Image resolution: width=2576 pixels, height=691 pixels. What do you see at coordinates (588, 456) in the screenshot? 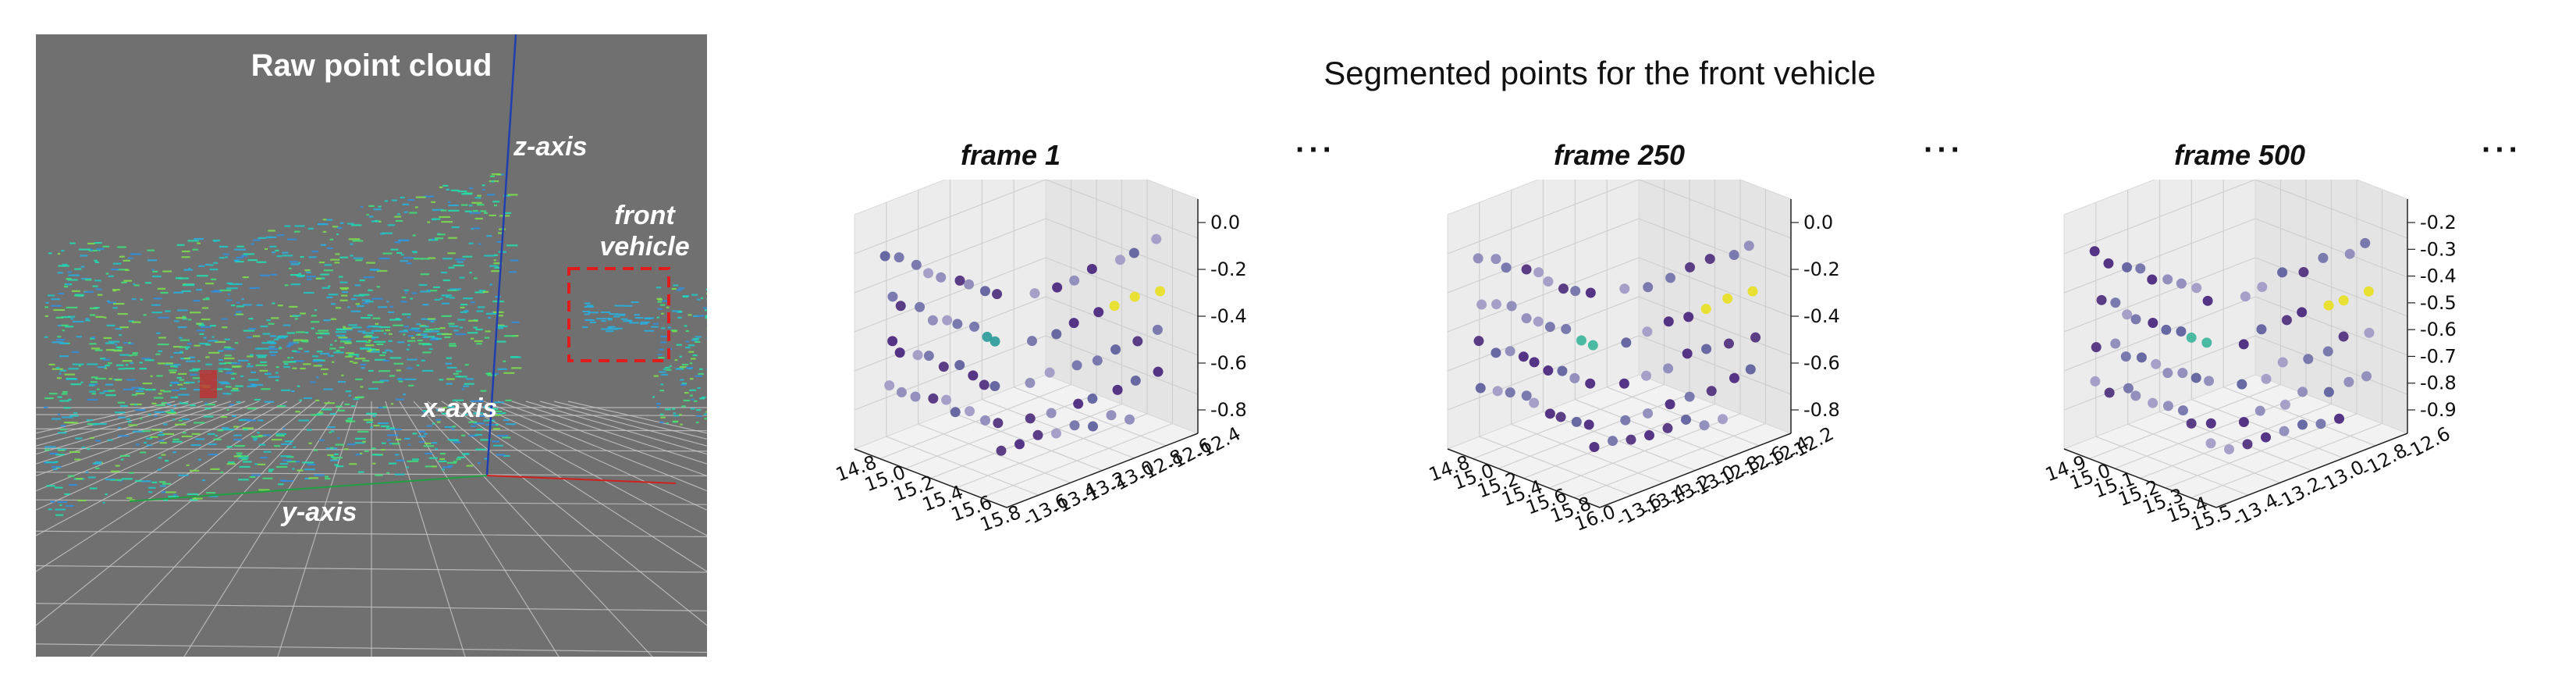
I see `grid-line` at bounding box center [588, 456].